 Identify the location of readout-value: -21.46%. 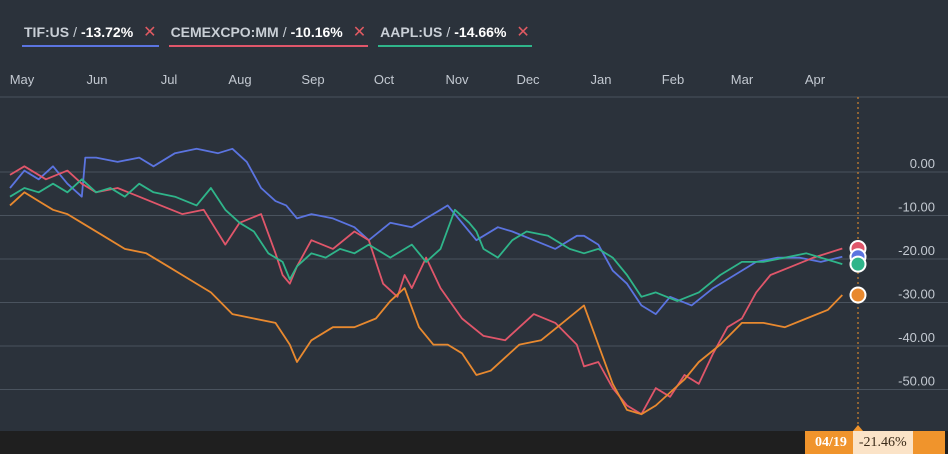
(882, 442).